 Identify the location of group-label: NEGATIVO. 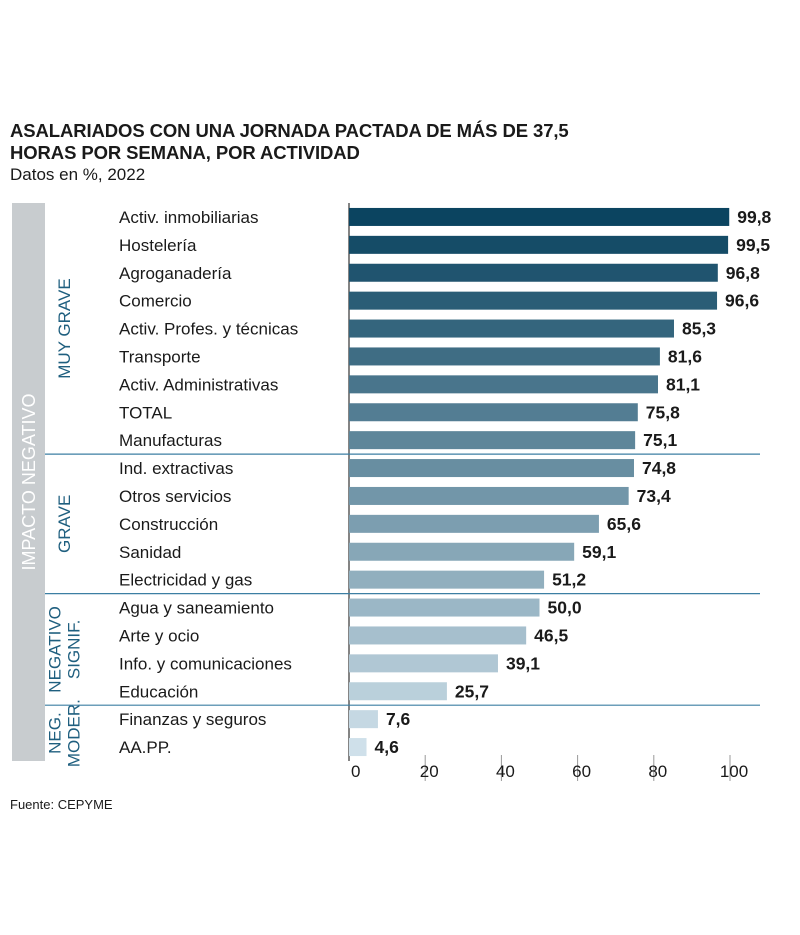
(55, 649).